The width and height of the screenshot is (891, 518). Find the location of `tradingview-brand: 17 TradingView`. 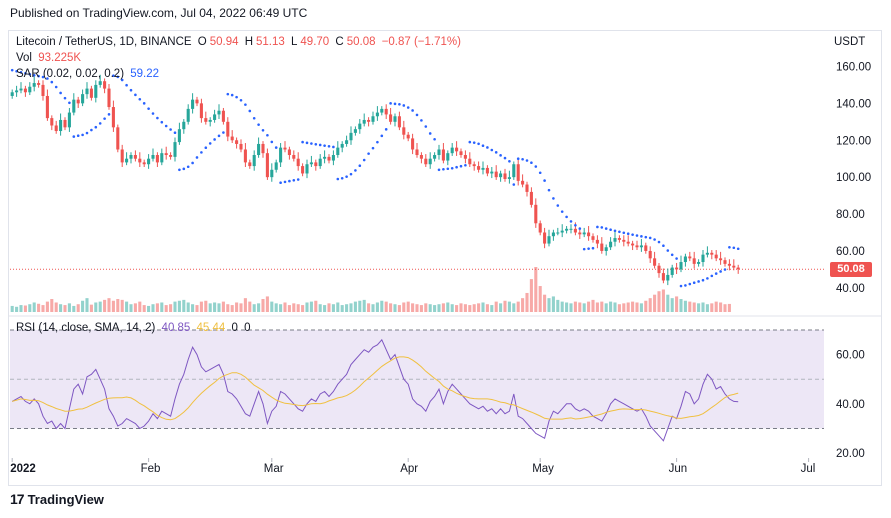

tradingview-brand: 17 TradingView is located at coordinates (57, 499).